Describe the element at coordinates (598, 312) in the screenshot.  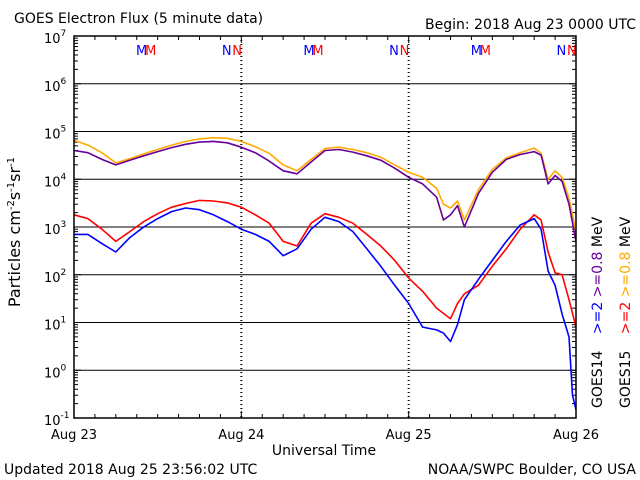
I see `legend-entry: GOES14 >=2 >=0.8 MeV` at that location.